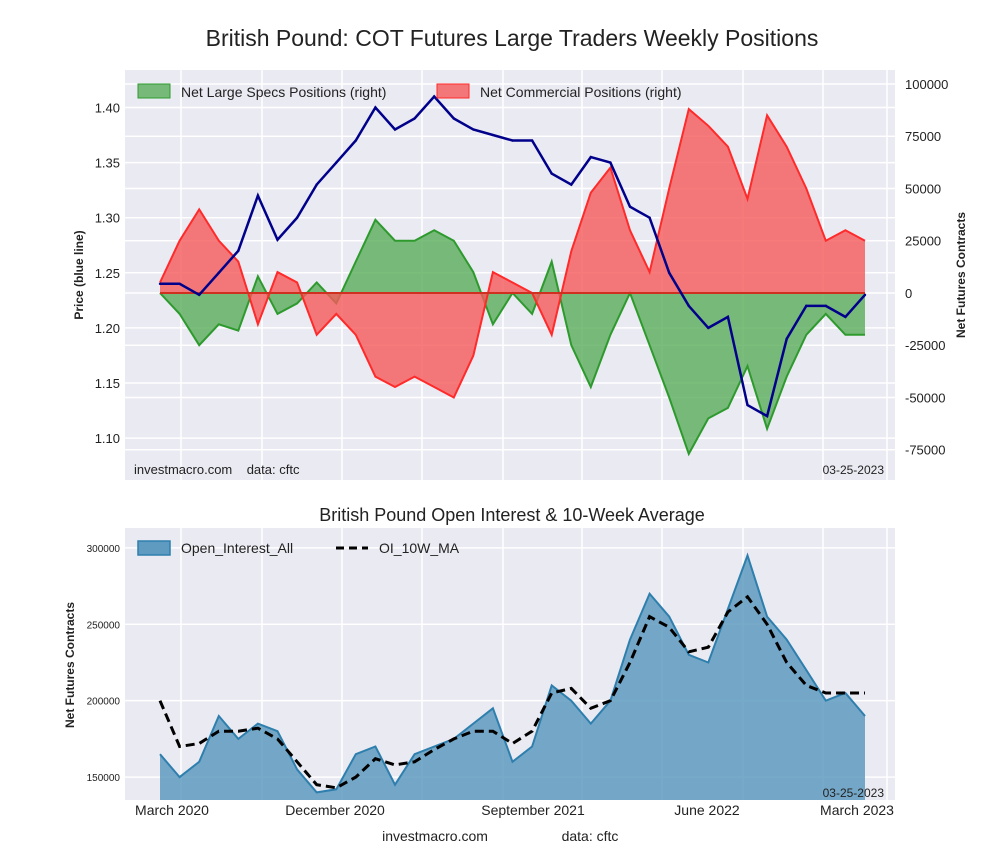 This screenshot has height=865, width=1000. What do you see at coordinates (925, 397) in the screenshot?
I see `right-tick-label: -50000` at bounding box center [925, 397].